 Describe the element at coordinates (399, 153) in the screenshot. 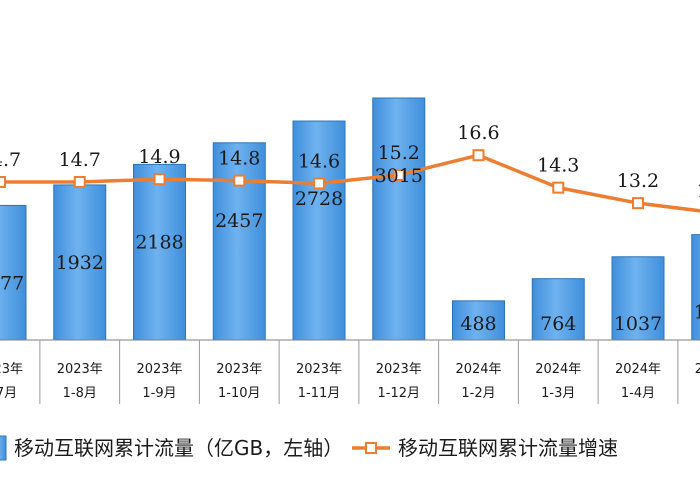

I see `growth-value-label: 15.2` at that location.